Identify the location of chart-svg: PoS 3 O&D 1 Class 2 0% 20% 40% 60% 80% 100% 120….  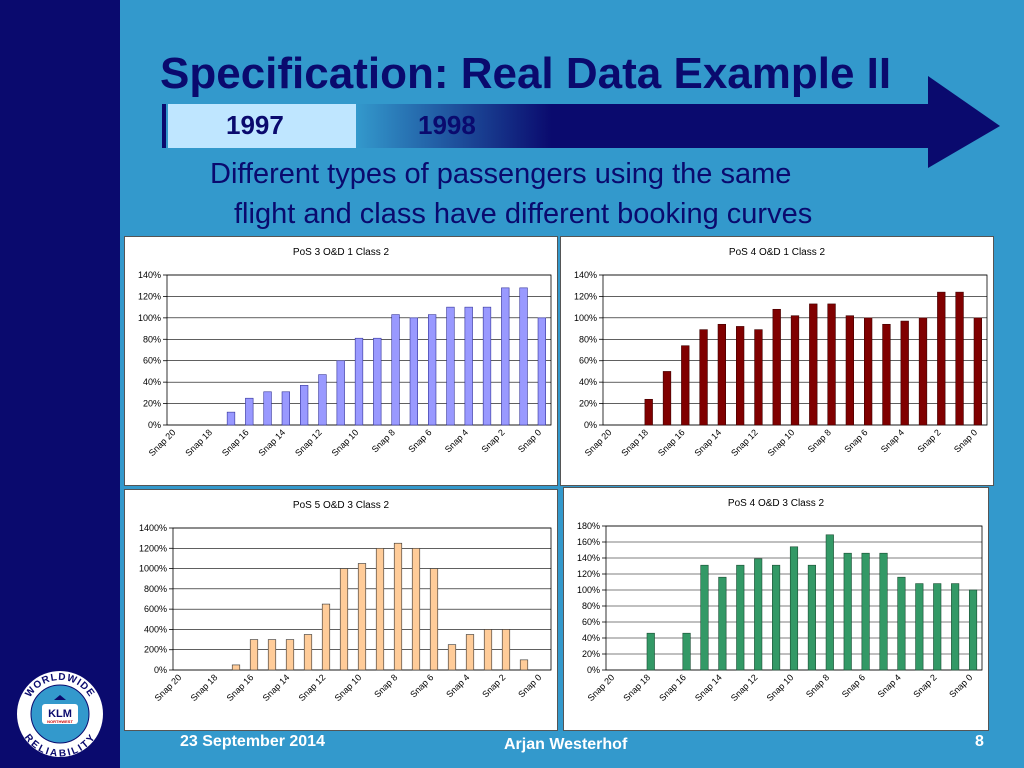
(345, 352).